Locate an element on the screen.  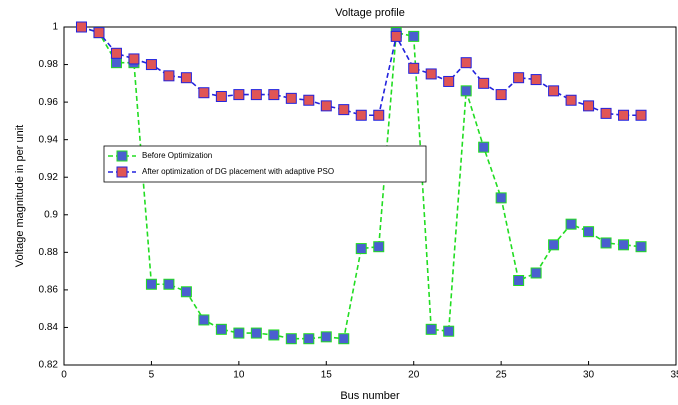
x-tick-label: 30 is located at coordinates (589, 375).